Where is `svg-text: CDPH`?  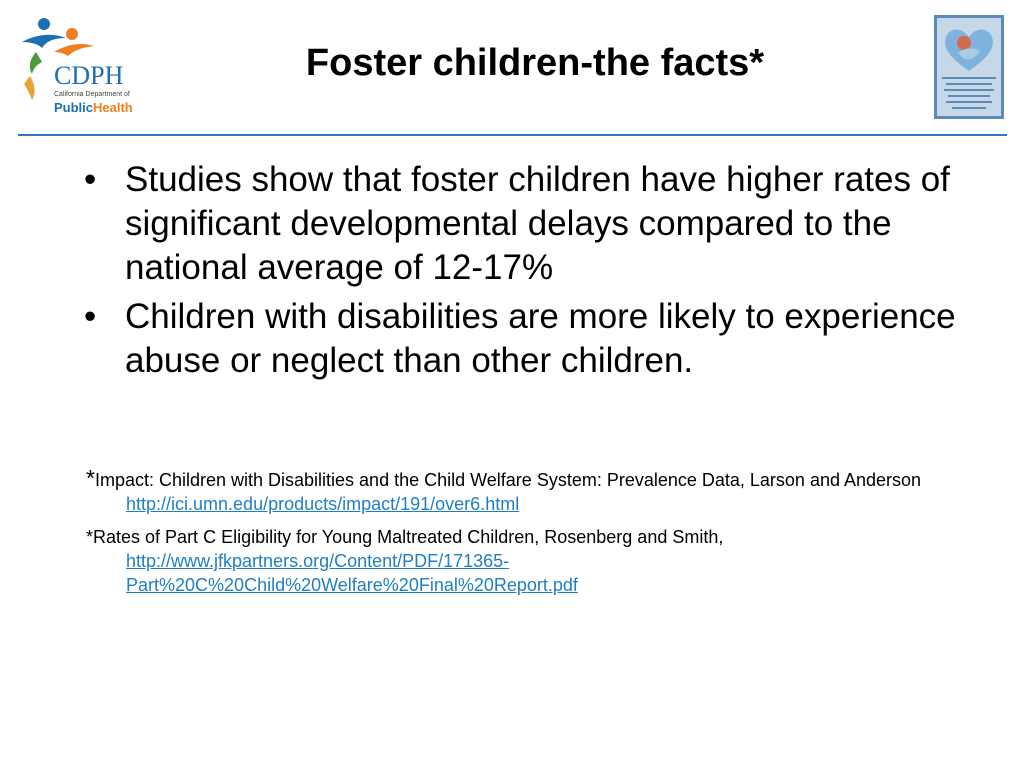 svg-text: CDPH is located at coordinates (89, 75).